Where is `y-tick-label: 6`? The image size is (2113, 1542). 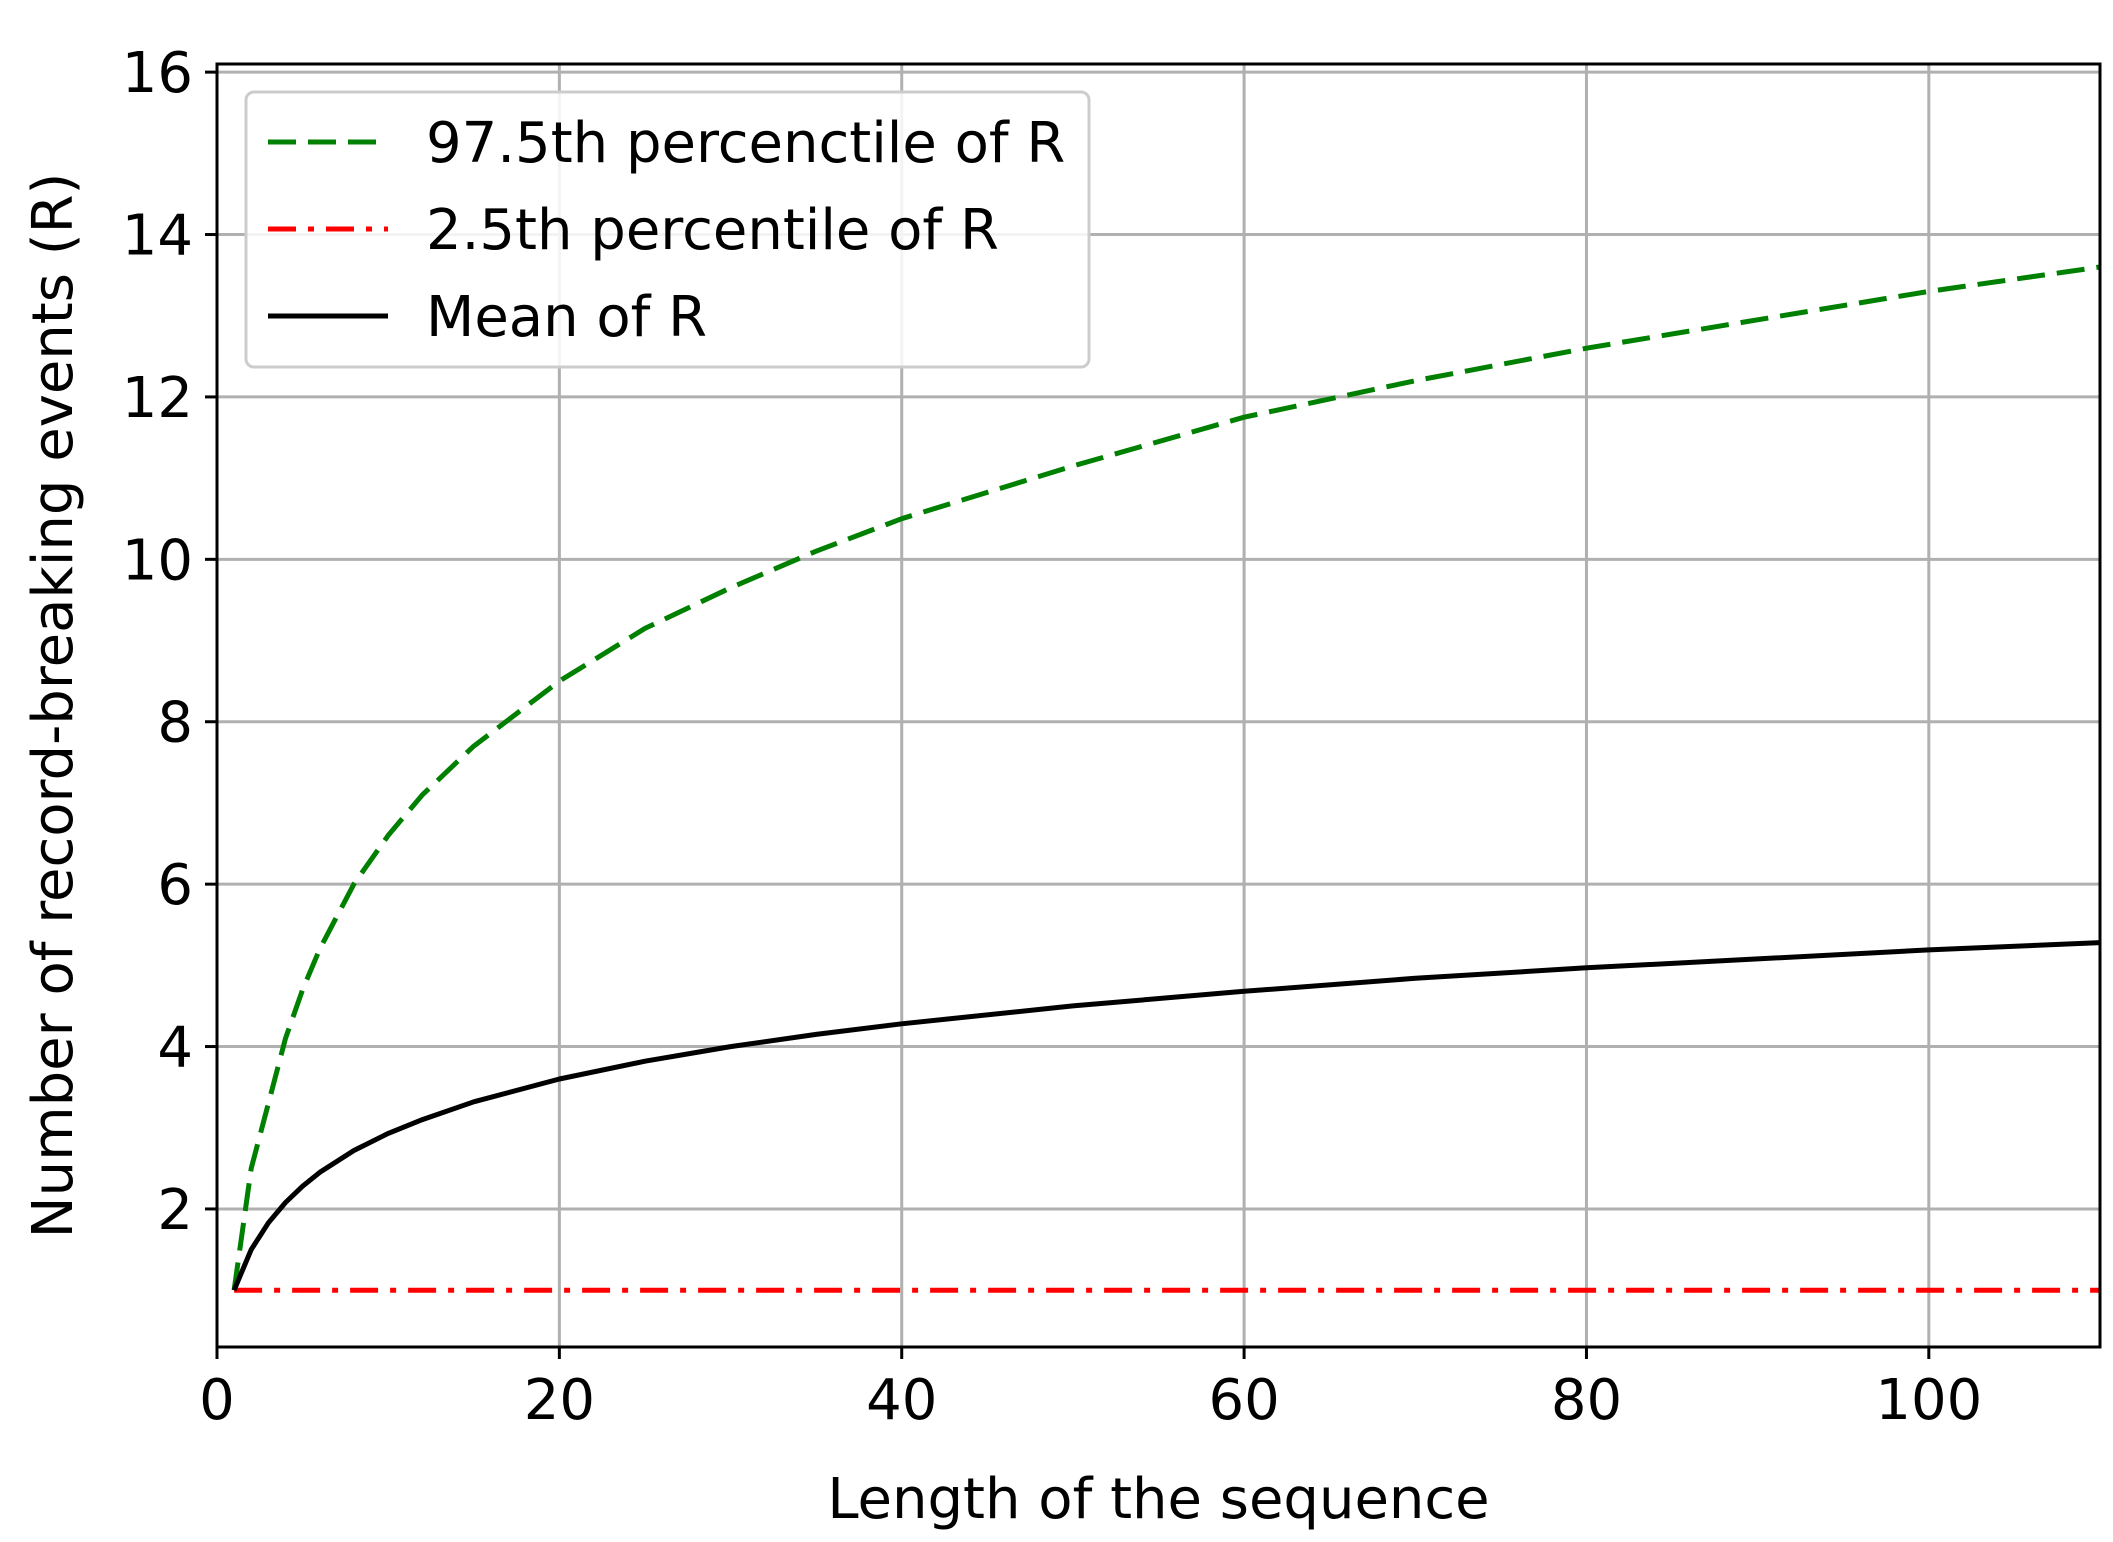
y-tick-label: 6 is located at coordinates (175, 885).